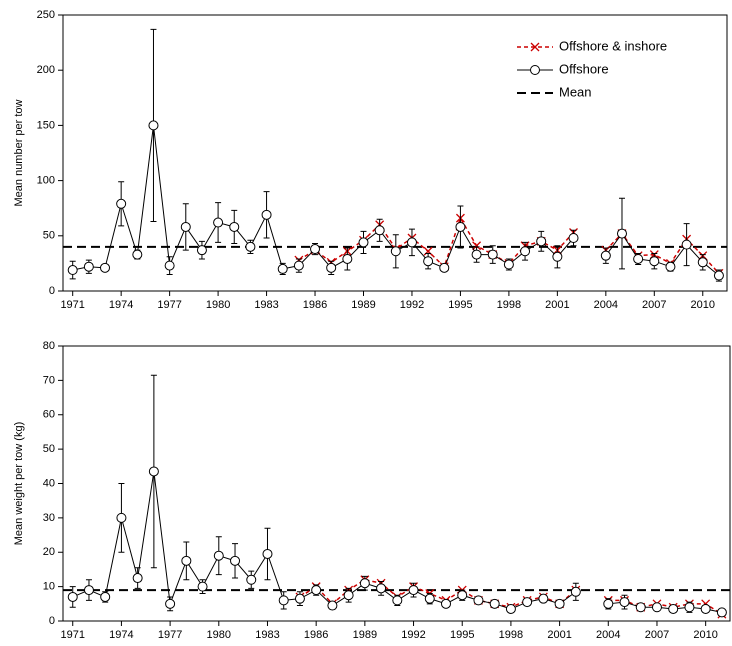  Describe the element at coordinates (613, 45) in the screenshot. I see `legend-label: Offshore & inshore` at that location.